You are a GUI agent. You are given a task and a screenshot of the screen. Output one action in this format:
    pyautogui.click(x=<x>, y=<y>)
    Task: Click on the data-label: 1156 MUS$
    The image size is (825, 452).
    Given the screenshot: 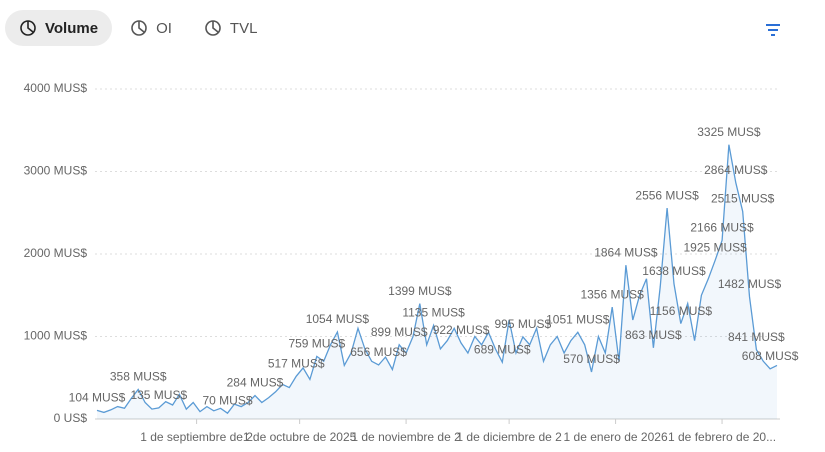 What is the action you would take?
    pyautogui.click(x=681, y=311)
    